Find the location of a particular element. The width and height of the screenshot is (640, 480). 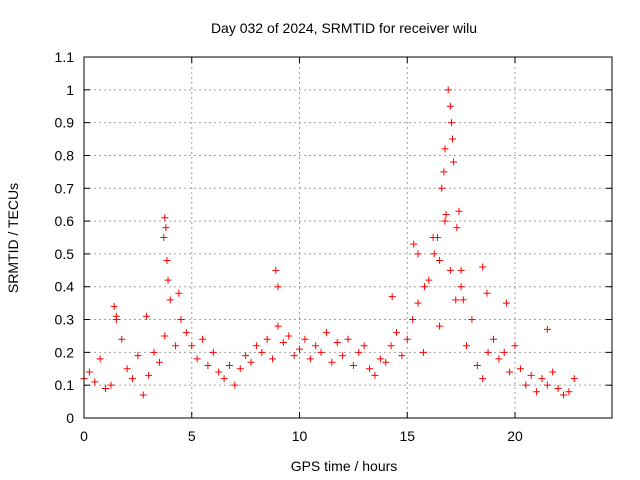

y-tick-label: 1.1 is located at coordinates (65, 57).